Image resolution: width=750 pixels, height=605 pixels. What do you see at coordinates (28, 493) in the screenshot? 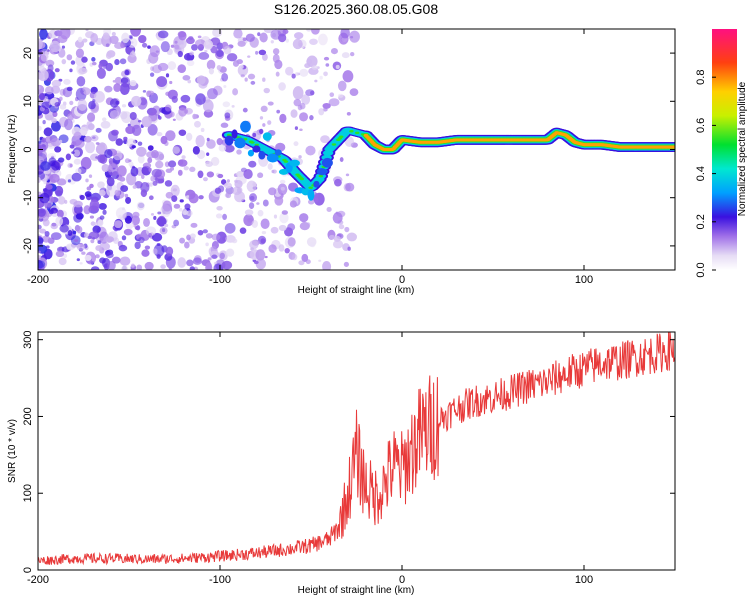
I see `y-tick-label: 100` at bounding box center [28, 493].